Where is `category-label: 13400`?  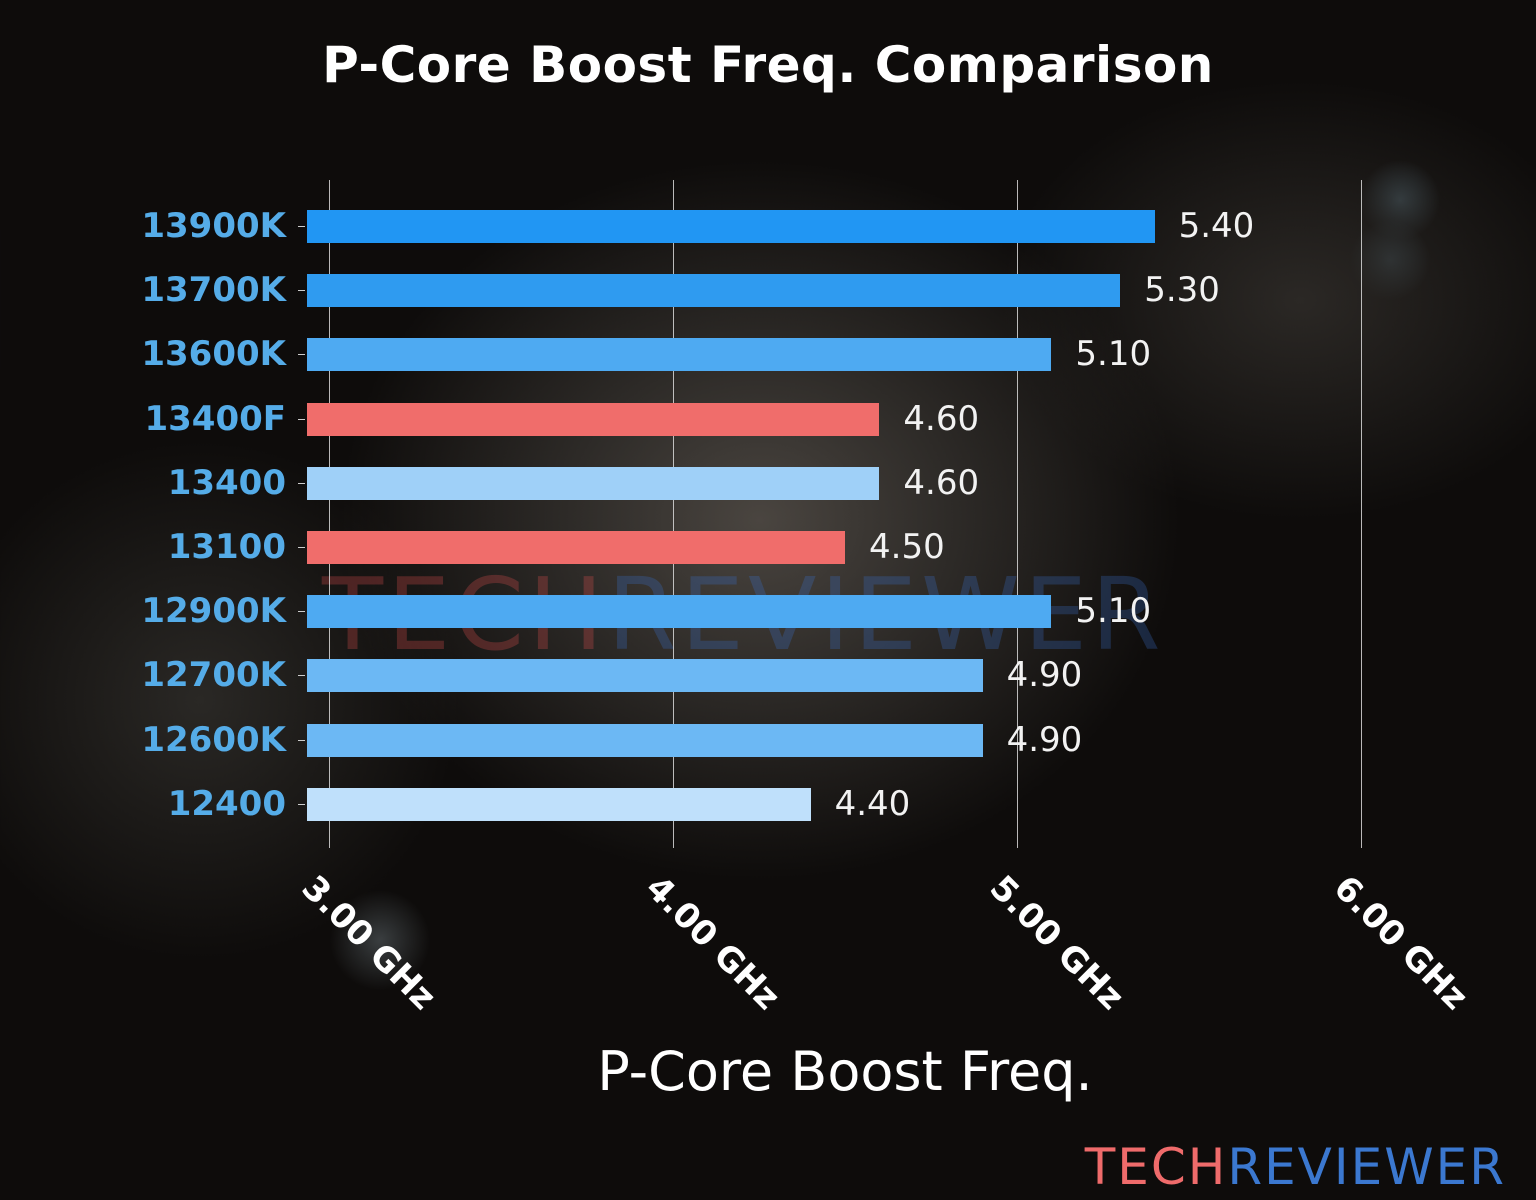
category-label: 13400 is located at coordinates (226, 482).